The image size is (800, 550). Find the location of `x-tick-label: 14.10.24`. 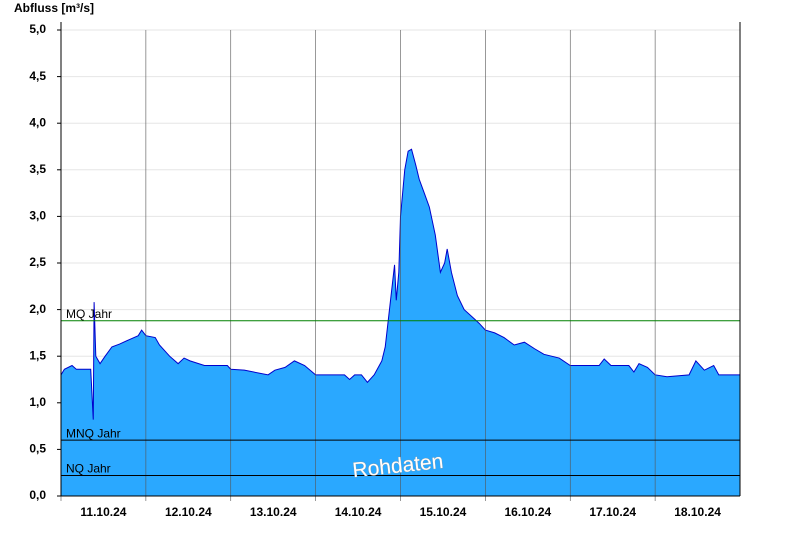

x-tick-label: 14.10.24 is located at coordinates (358, 512).